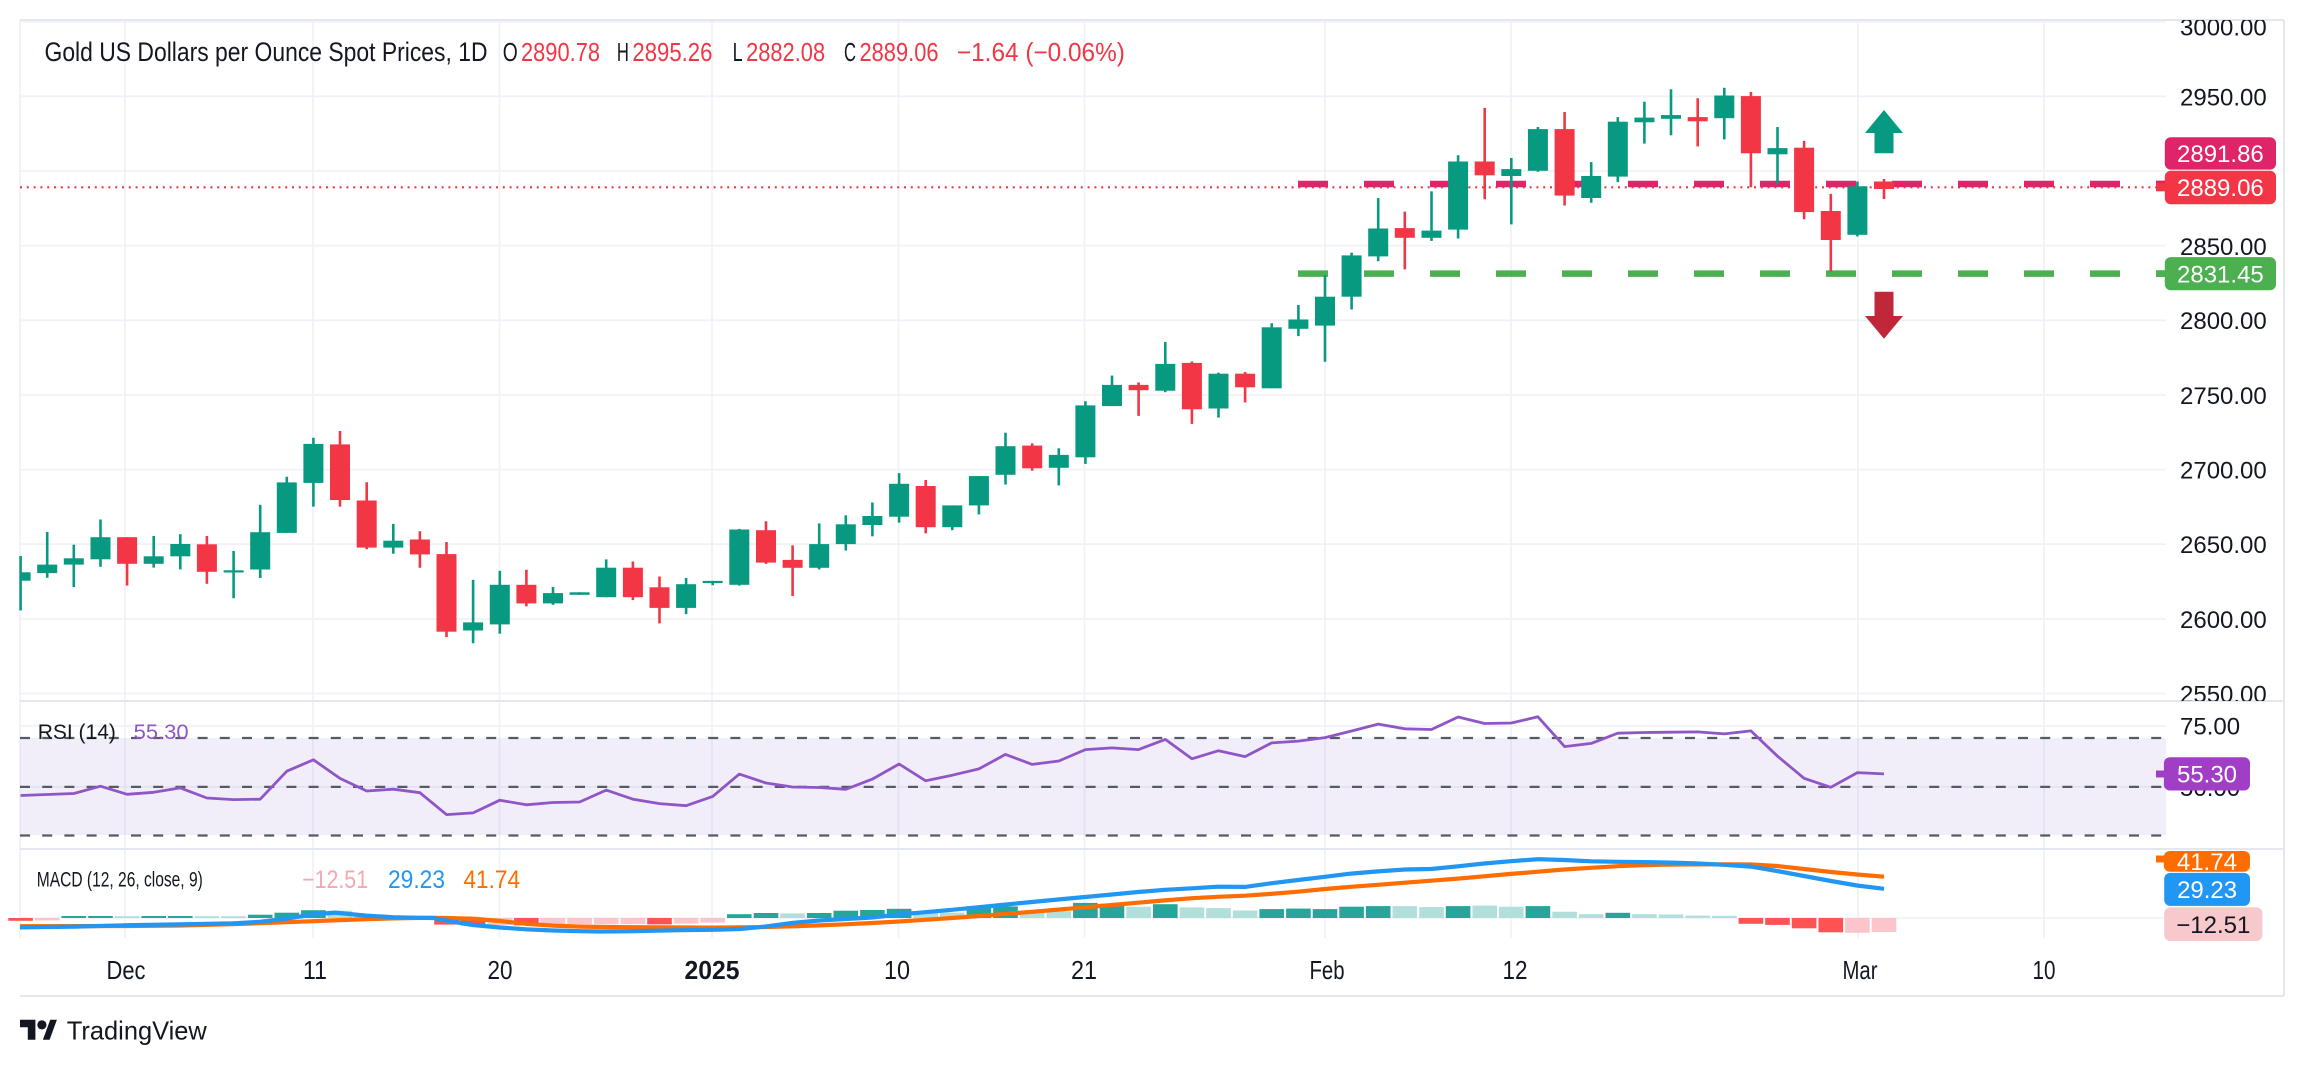 The width and height of the screenshot is (2304, 1066). I want to click on svg-text: 2882.08, so click(785, 52).